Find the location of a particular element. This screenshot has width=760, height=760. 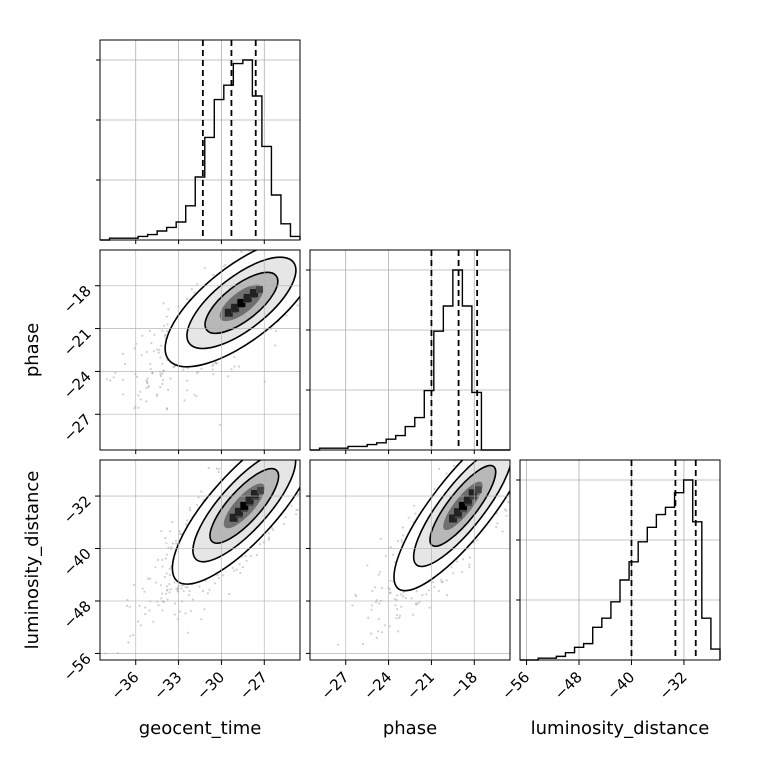

density-panel-frame is located at coordinates (200, 560).